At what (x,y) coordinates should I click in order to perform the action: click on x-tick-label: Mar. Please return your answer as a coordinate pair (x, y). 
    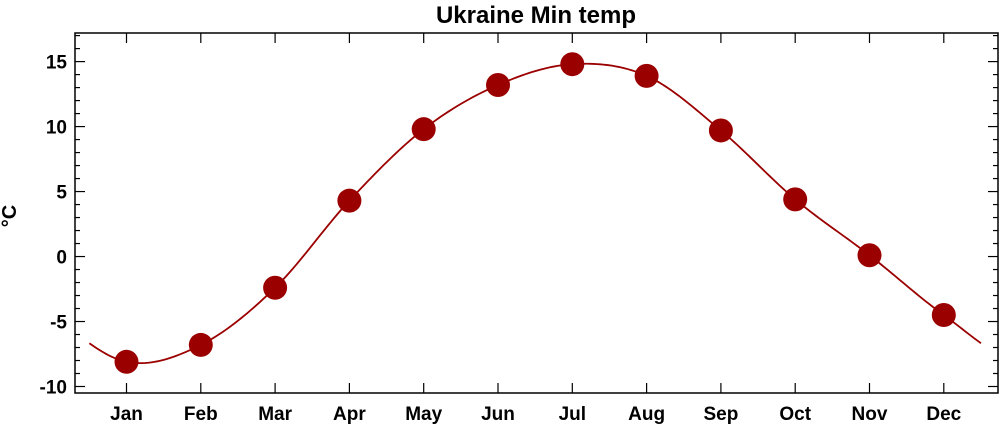
    Looking at the image, I should click on (275, 414).